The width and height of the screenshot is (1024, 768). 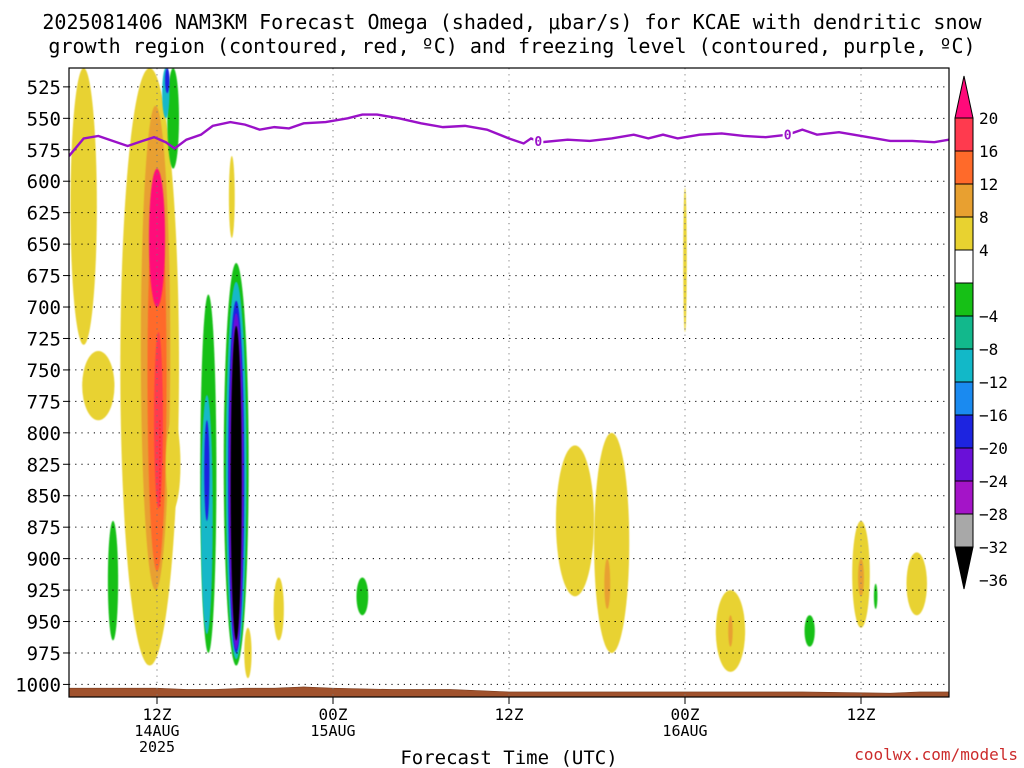 What do you see at coordinates (44, 182) in the screenshot?
I see `y-tick-label-600: 600` at bounding box center [44, 182].